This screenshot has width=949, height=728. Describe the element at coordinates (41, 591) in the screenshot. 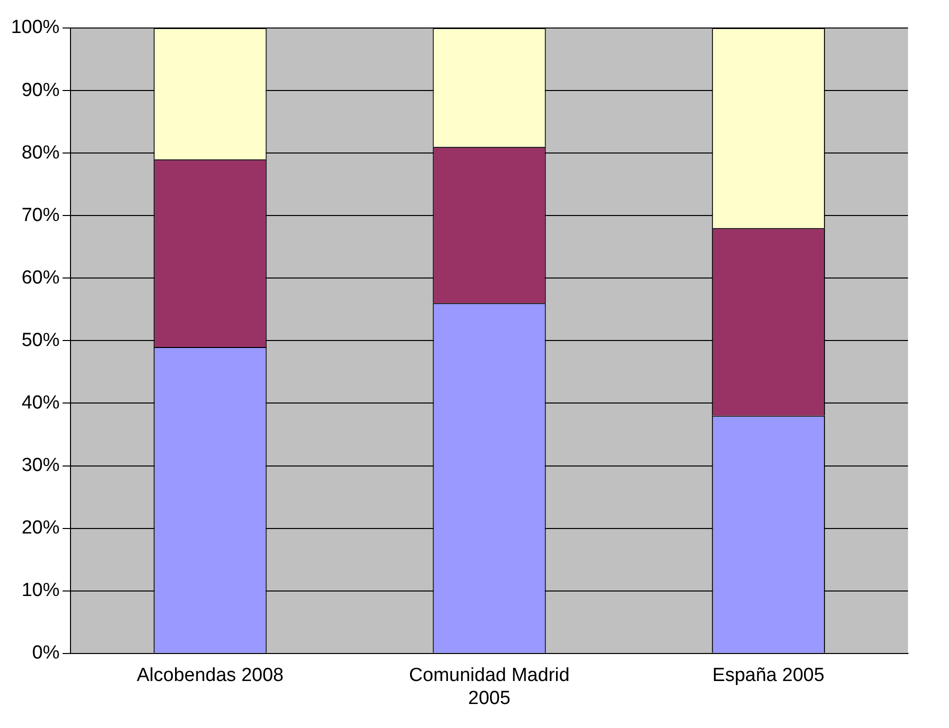

I see `y-tick-label: 10%` at that location.